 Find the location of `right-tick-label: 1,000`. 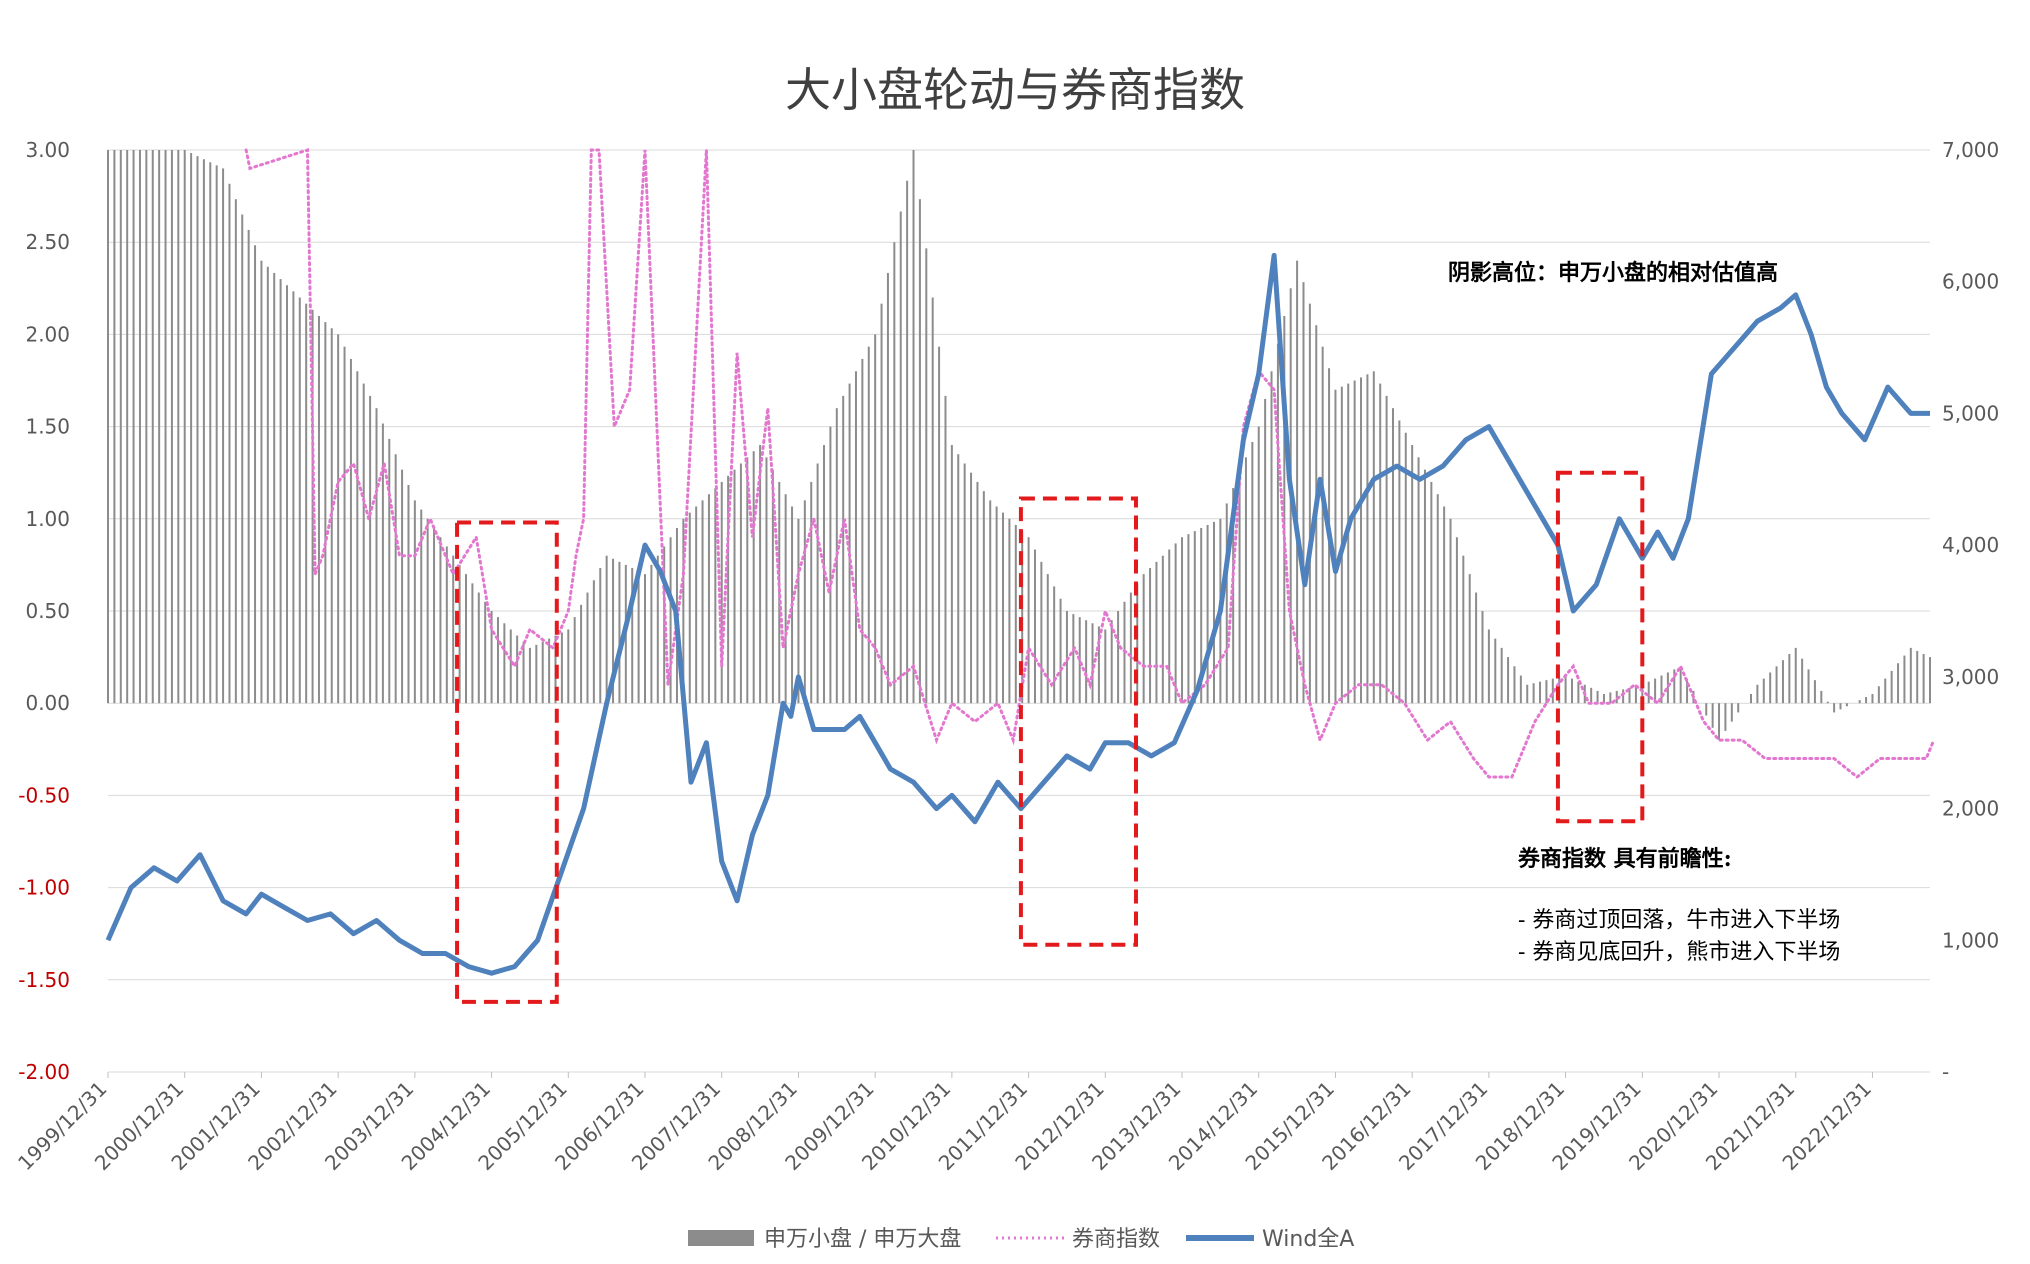

right-tick-label: 1,000 is located at coordinates (1970, 940).